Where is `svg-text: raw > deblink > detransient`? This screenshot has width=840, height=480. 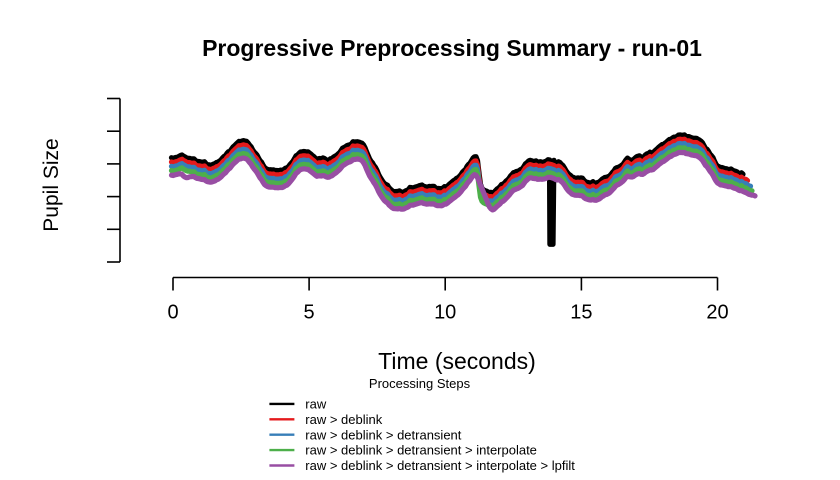 svg-text: raw > deblink > detransient is located at coordinates (383, 434).